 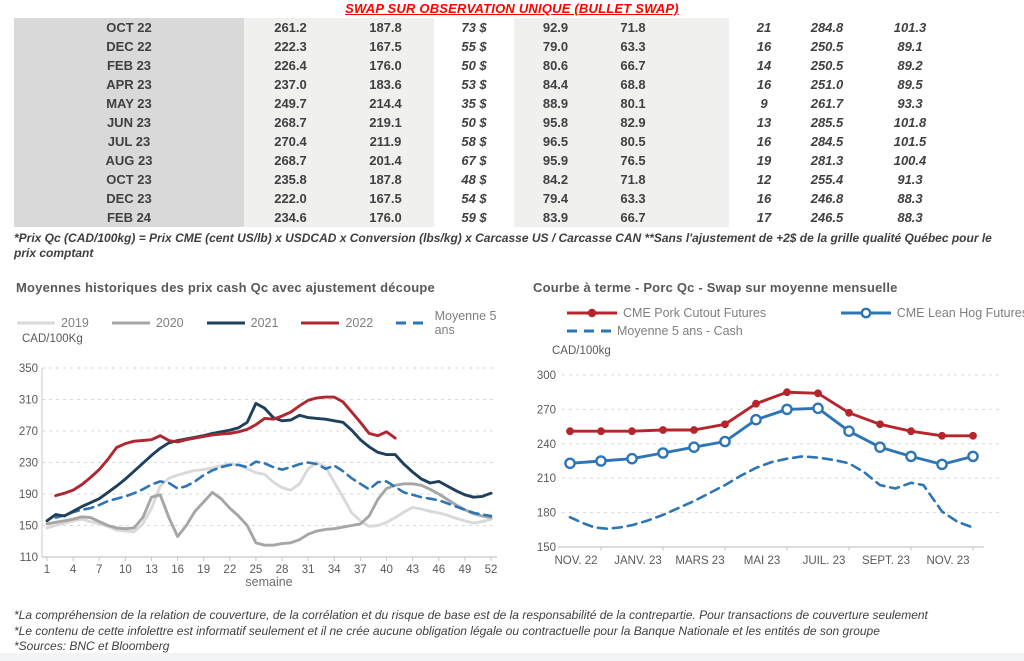 What do you see at coordinates (129, 27) in the screenshot?
I see `month-cell: OCT 22` at bounding box center [129, 27].